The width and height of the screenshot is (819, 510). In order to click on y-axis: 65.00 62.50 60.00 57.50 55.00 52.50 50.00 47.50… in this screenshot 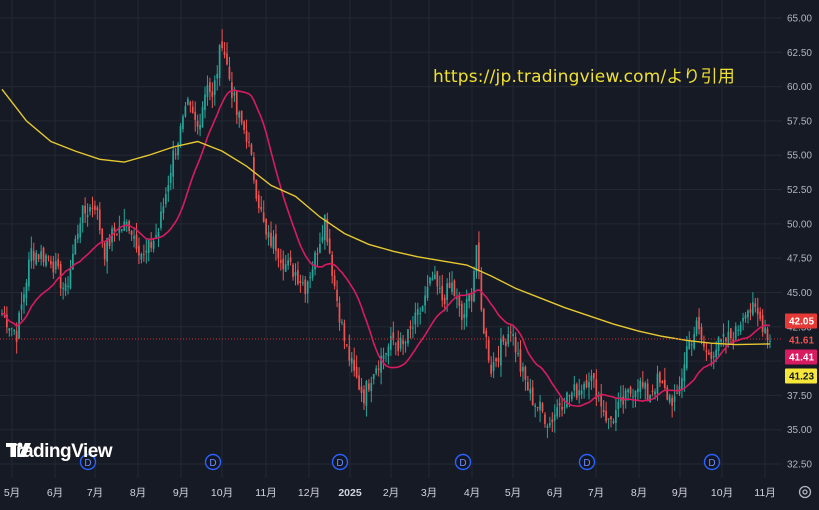, I will do `click(799, 242)`.